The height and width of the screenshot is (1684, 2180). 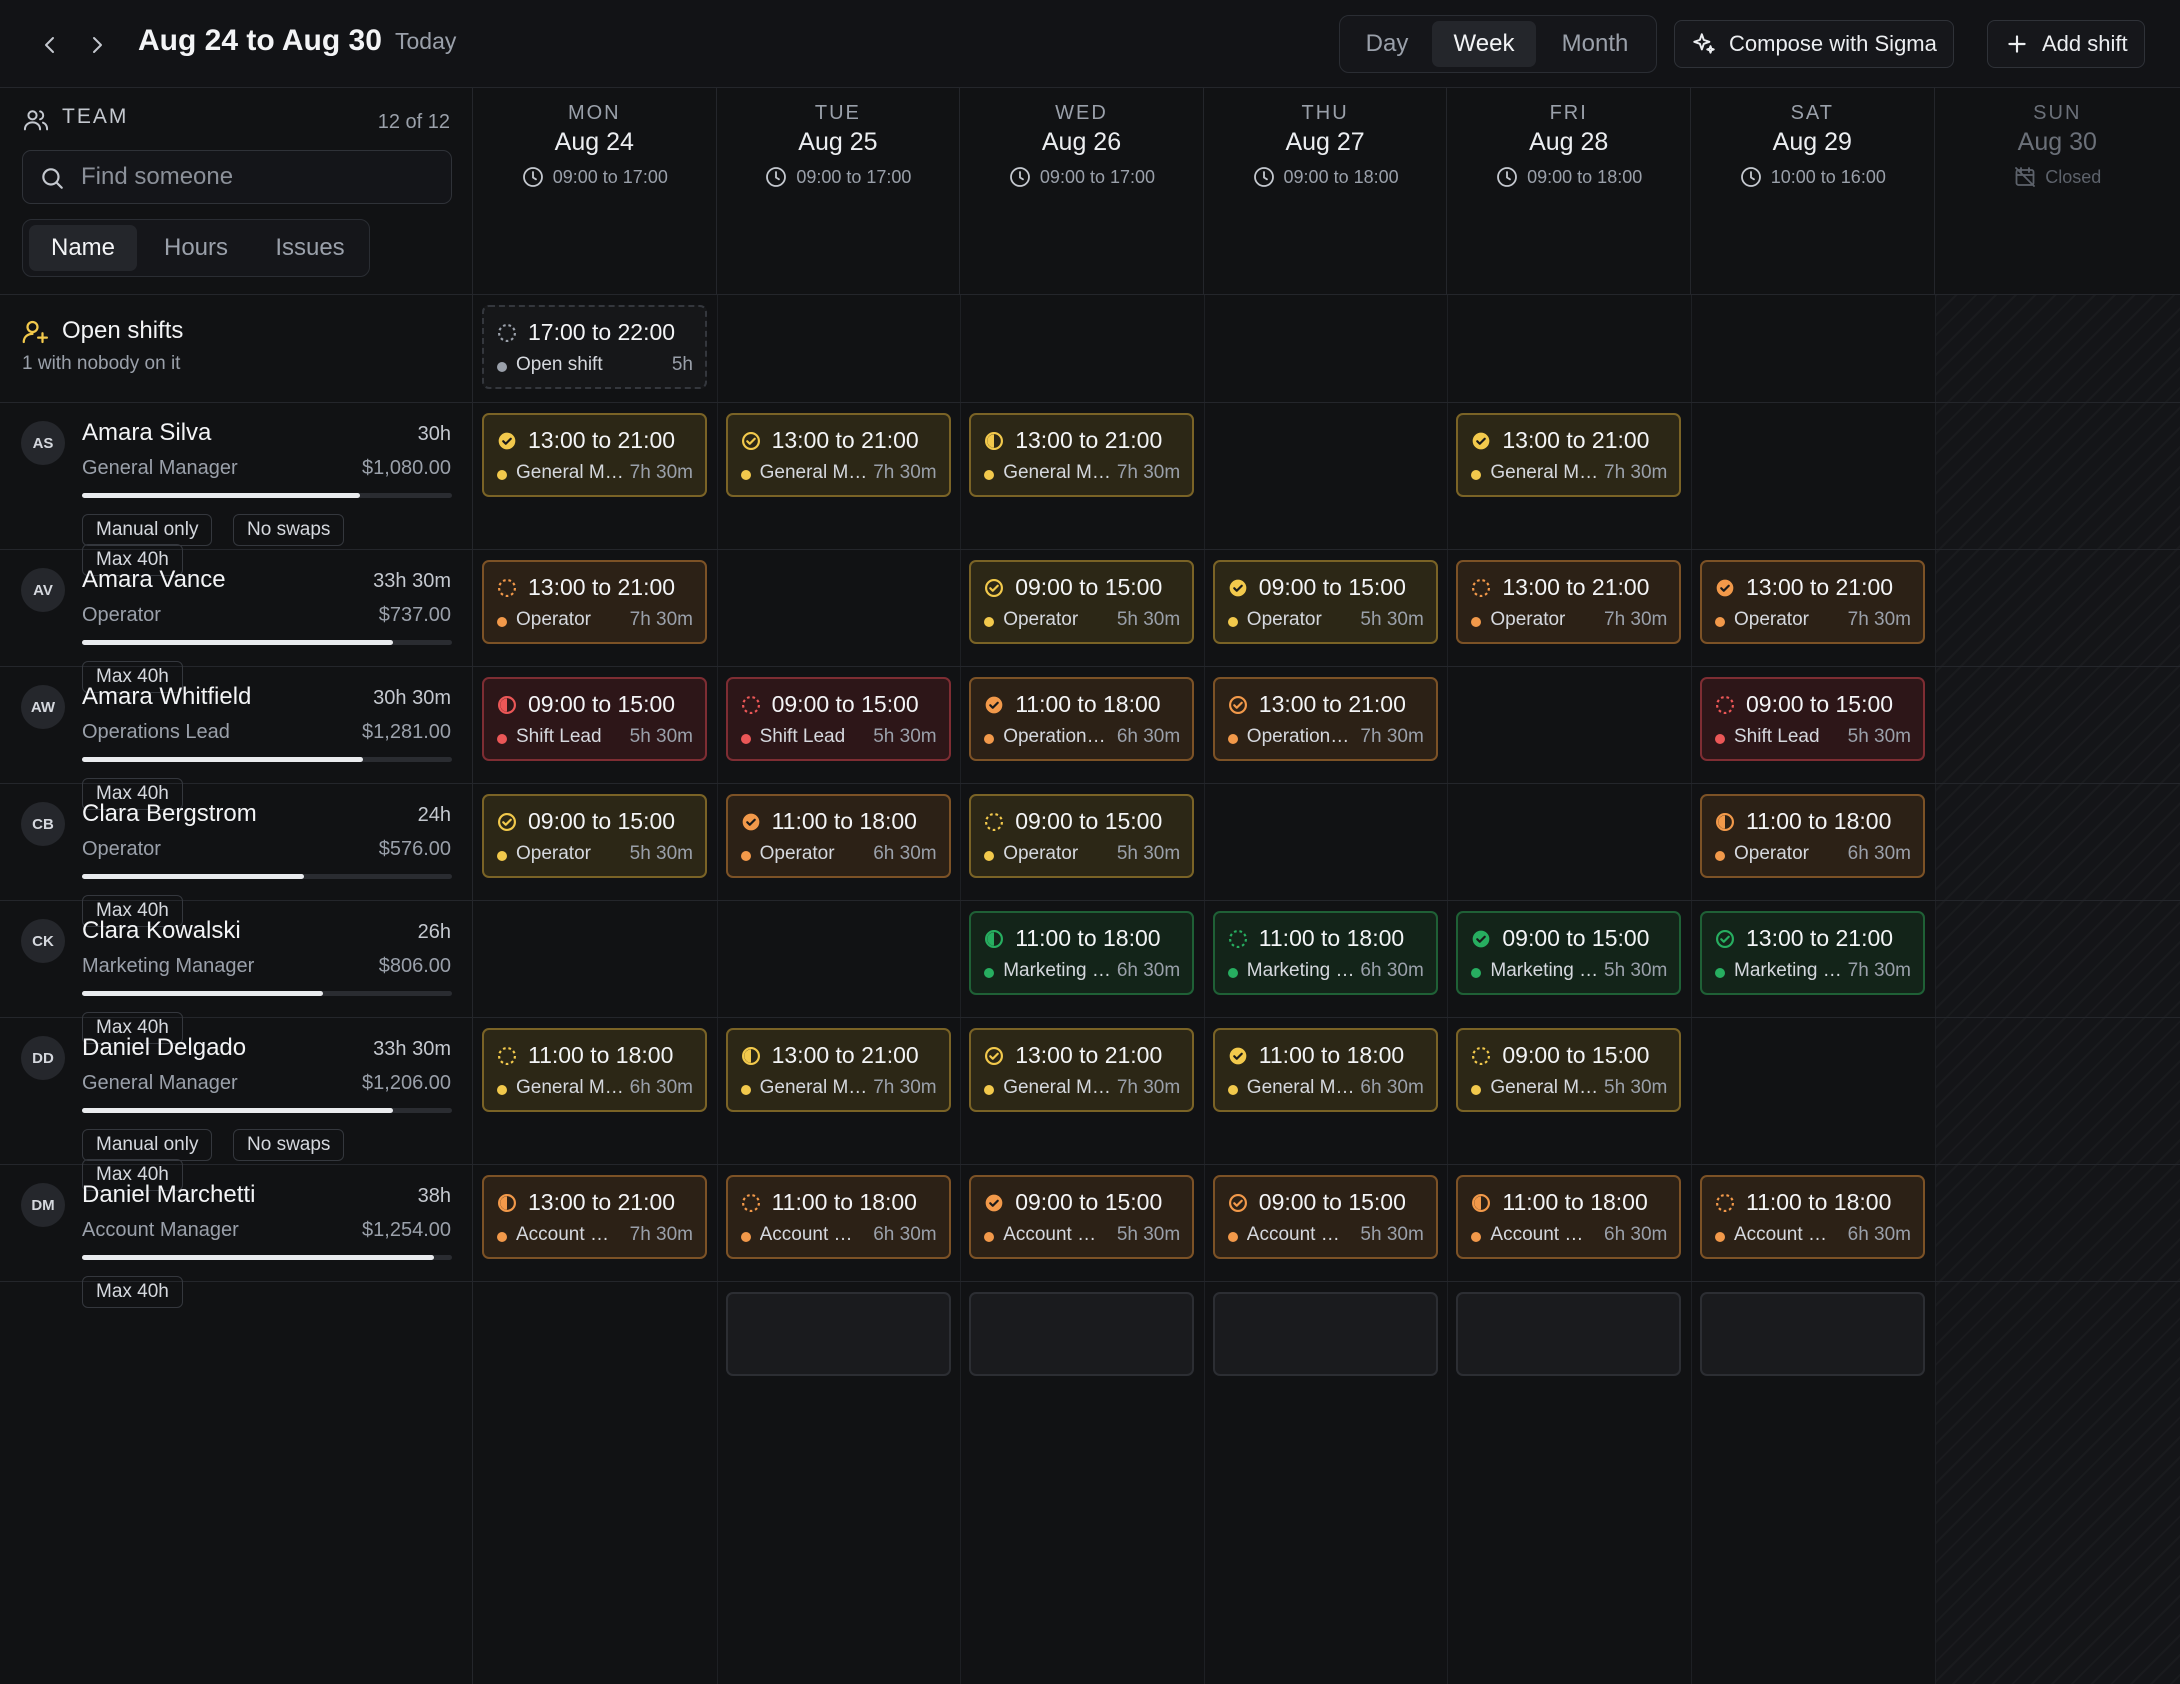 I want to click on previous-week-button, so click(x=50, y=45).